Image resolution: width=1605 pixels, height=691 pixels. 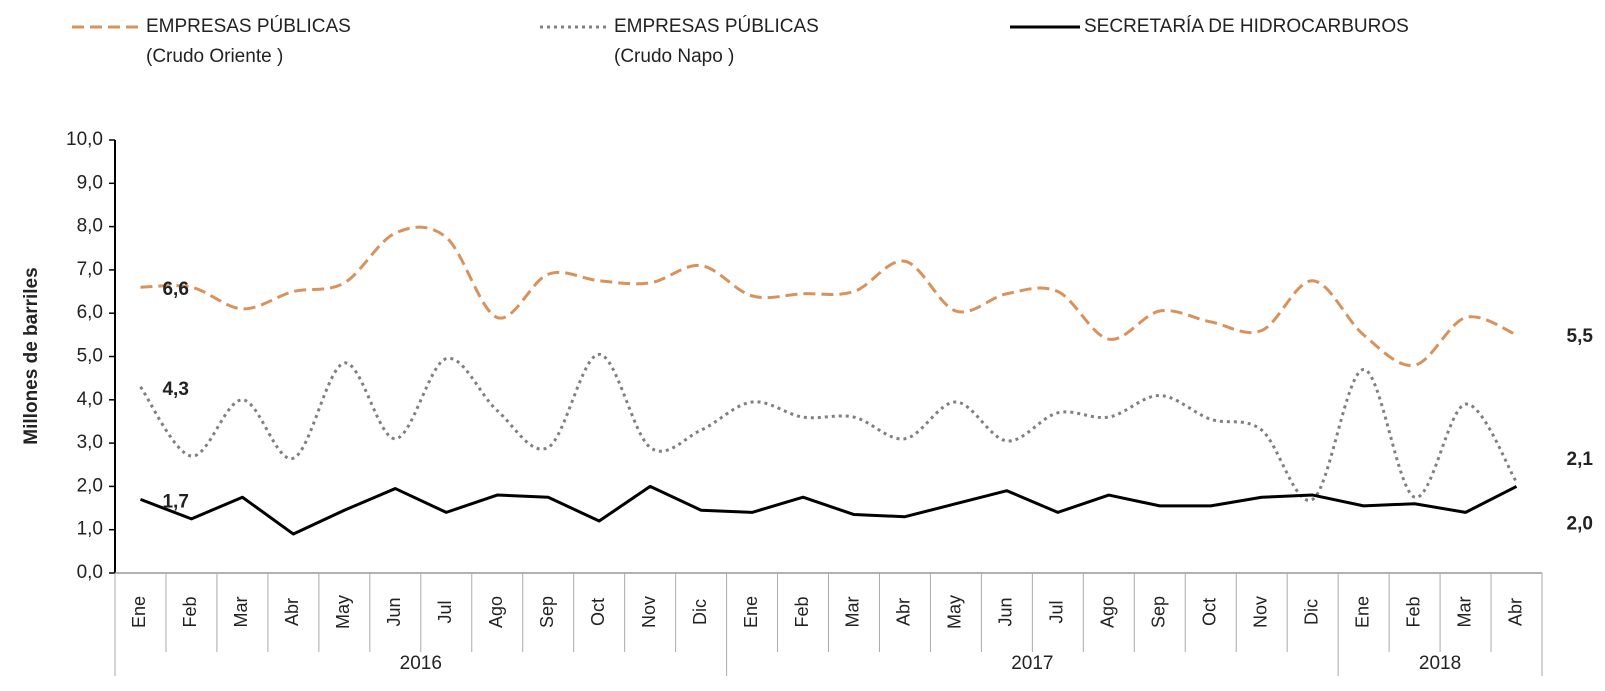 What do you see at coordinates (175, 389) in the screenshot?
I see `data-label: 4,3` at bounding box center [175, 389].